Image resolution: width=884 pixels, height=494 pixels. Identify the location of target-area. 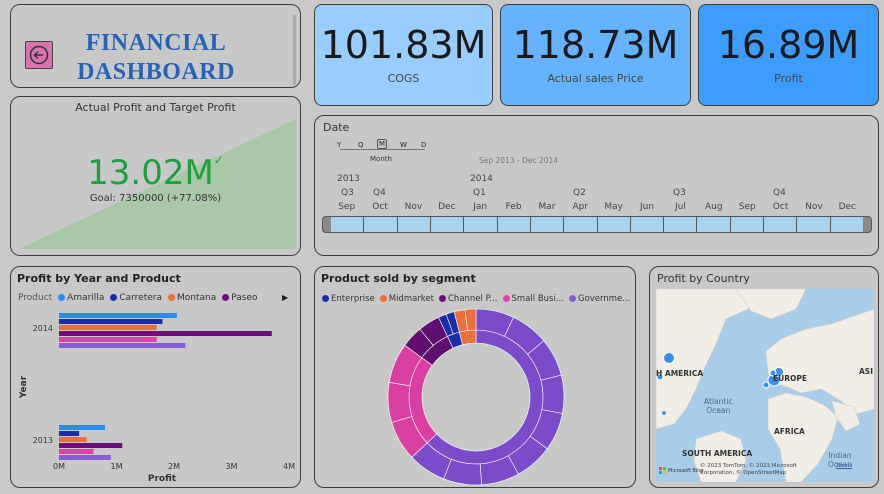
(157, 184).